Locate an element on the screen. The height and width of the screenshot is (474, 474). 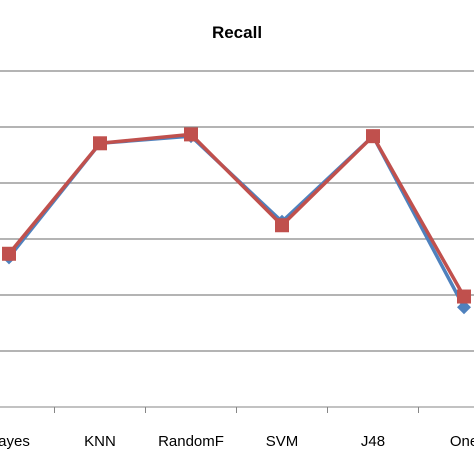
x-tick-label: One is located at coordinates (462, 441).